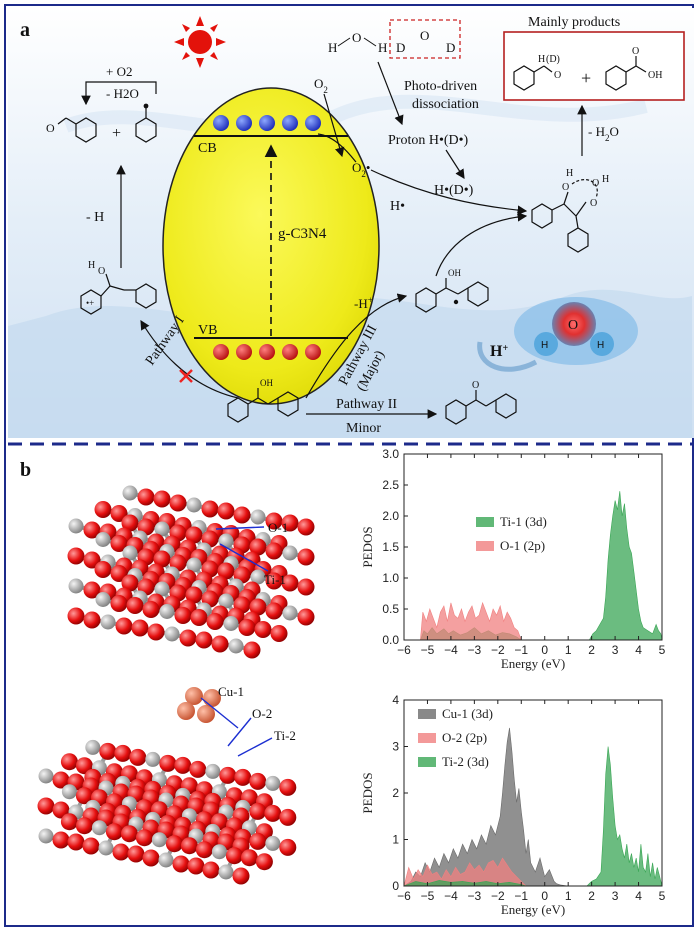 The height and width of the screenshot is (933, 700). What do you see at coordinates (440, 86) in the screenshot?
I see `photo-driven-label: Photo-driven` at bounding box center [440, 86].